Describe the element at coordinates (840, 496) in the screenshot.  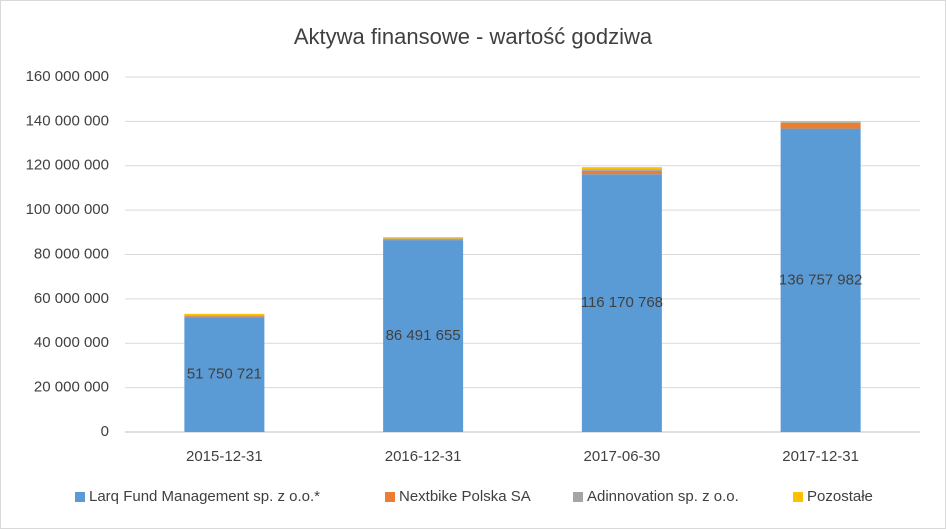
I see `legend-label: Pozostałe` at that location.